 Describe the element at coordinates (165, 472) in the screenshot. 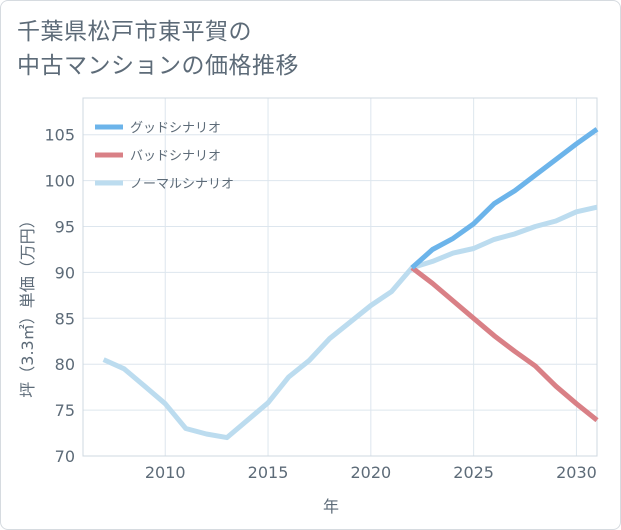

I see `x-tick-label: 2010` at that location.